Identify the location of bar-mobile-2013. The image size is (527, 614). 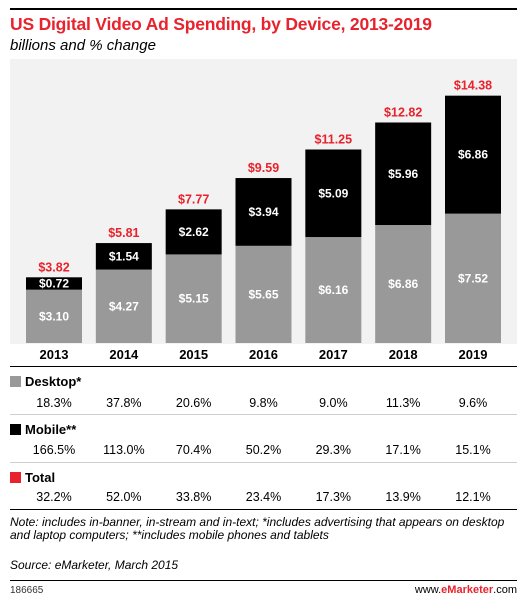
(54, 283).